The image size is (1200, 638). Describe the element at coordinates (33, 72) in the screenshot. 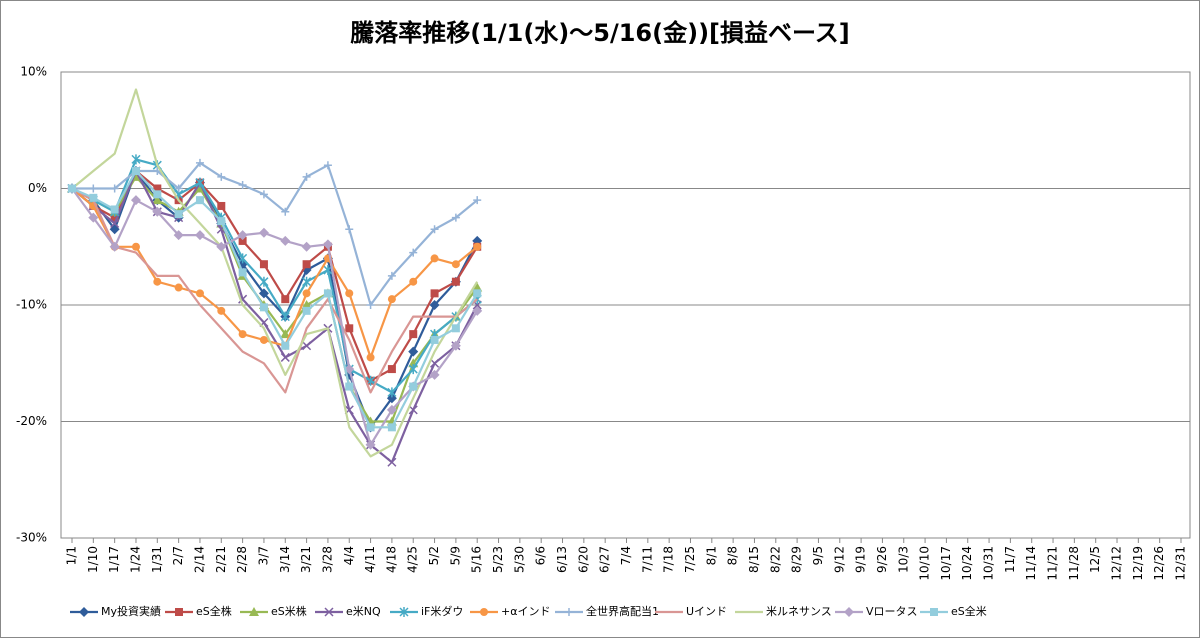

I see `y-tick-label: 10%` at that location.